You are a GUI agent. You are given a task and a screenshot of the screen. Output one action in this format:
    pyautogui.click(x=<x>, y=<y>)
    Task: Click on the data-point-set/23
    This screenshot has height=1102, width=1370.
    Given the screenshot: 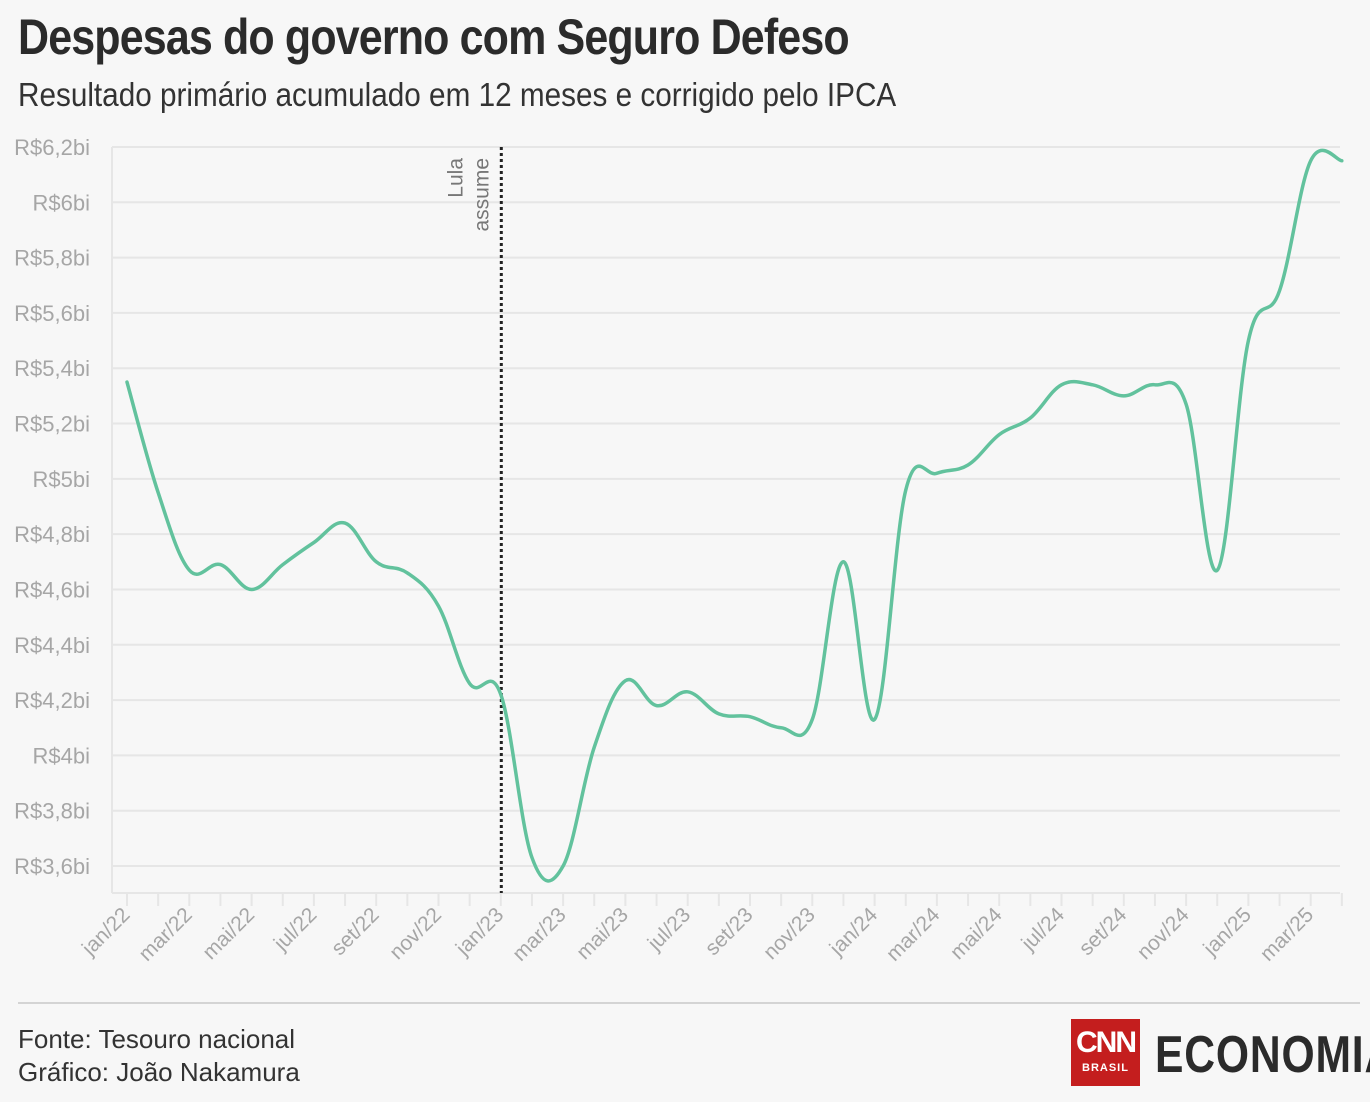 What is the action you would take?
    pyautogui.click(x=750, y=717)
    